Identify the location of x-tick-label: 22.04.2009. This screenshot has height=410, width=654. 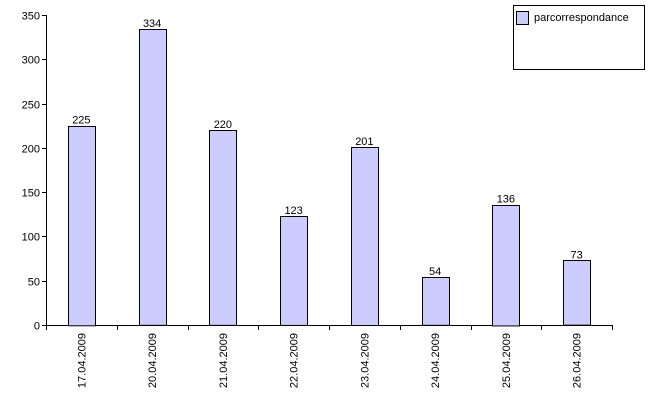
(295, 360).